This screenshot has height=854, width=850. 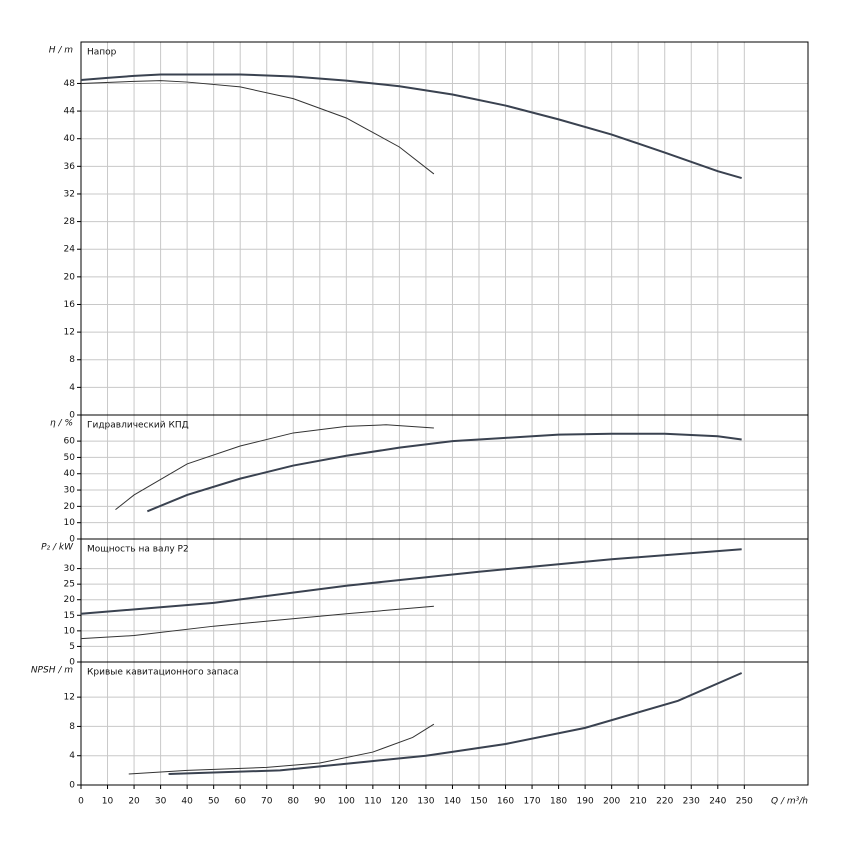 What do you see at coordinates (187, 802) in the screenshot?
I see `x-tick-label: 40` at bounding box center [187, 802].